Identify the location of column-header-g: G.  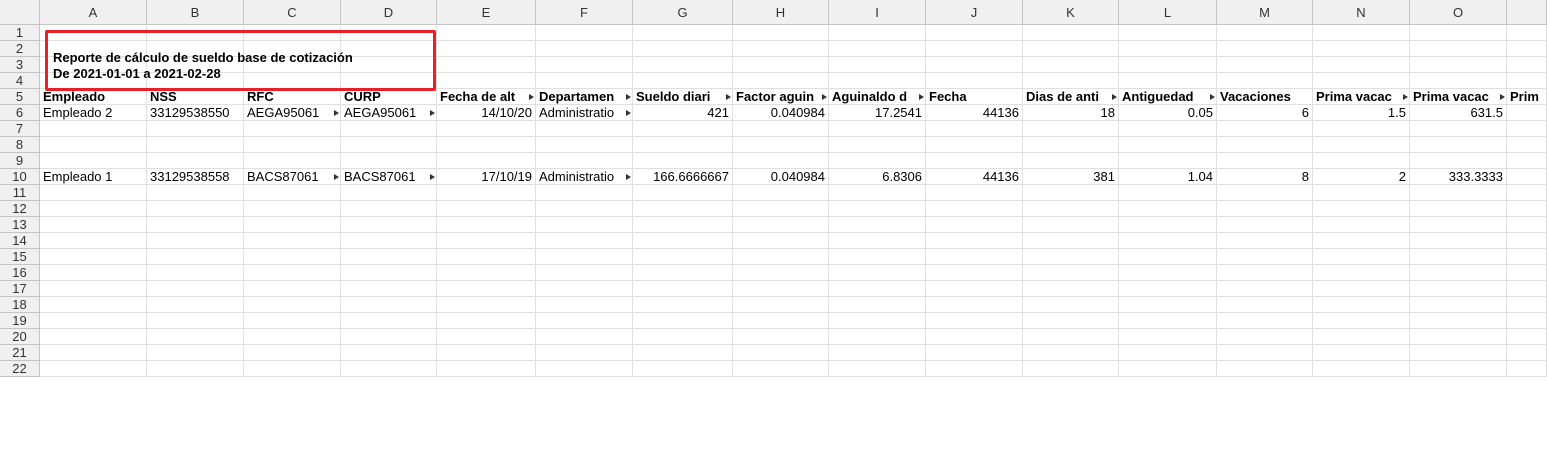
(683, 12).